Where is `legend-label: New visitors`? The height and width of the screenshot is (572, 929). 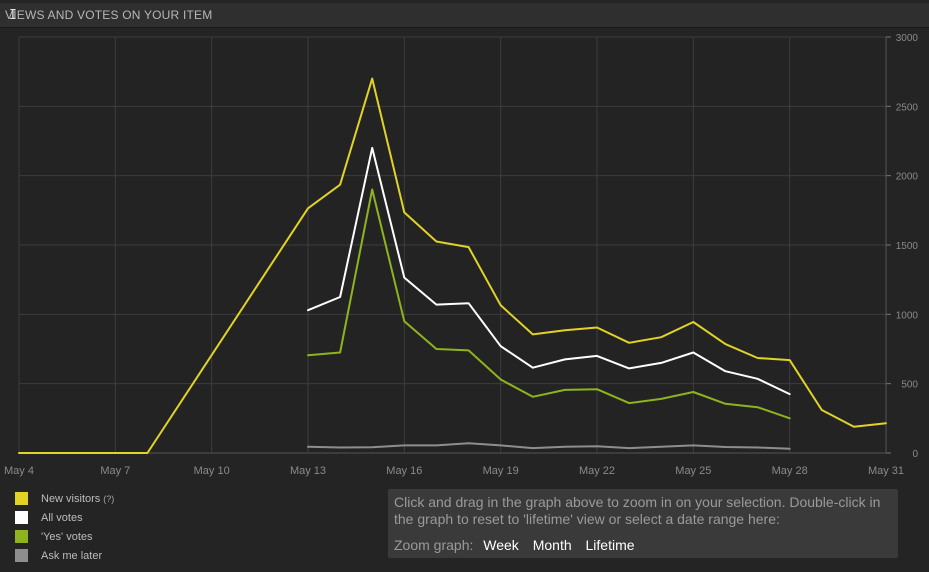 legend-label: New visitors is located at coordinates (71, 499).